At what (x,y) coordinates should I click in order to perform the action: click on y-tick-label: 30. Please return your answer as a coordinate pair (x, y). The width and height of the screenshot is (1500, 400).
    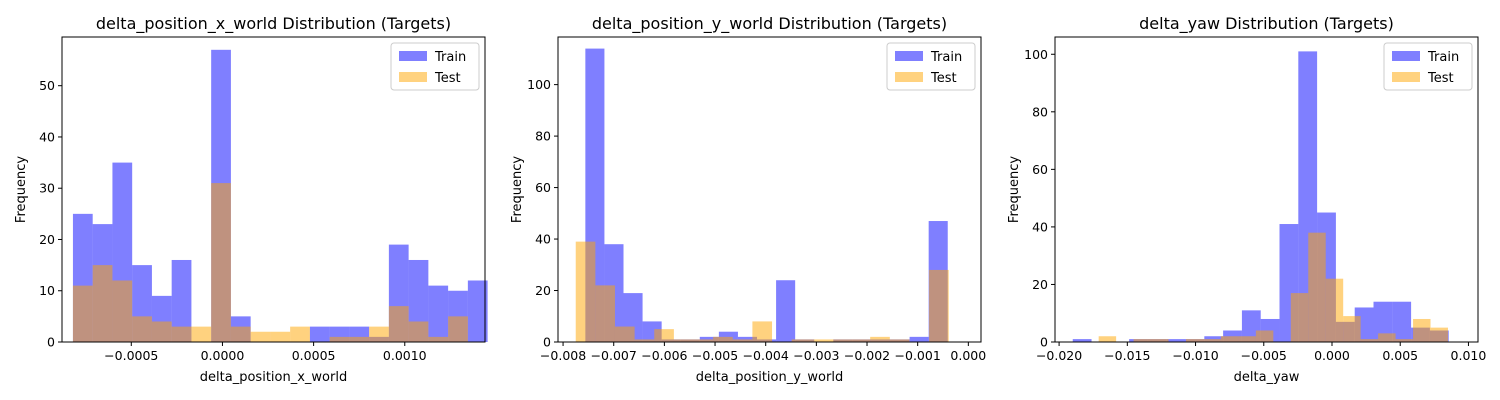
    Looking at the image, I should click on (47, 188).